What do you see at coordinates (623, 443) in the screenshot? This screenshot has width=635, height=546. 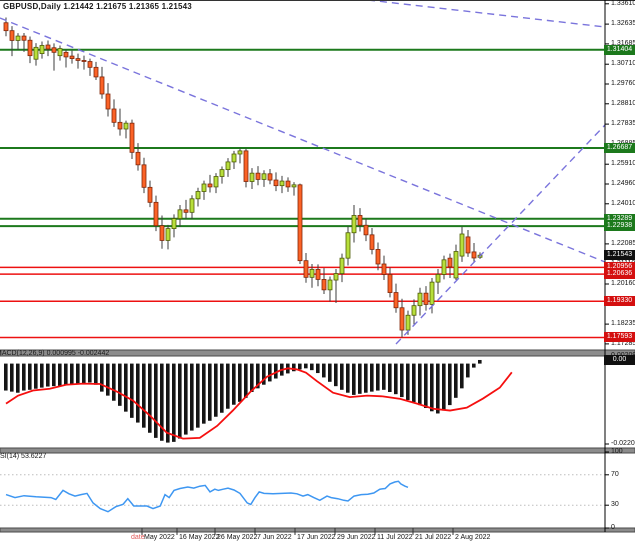 I see `macd-axis-label: -0.022076` at bounding box center [623, 443].